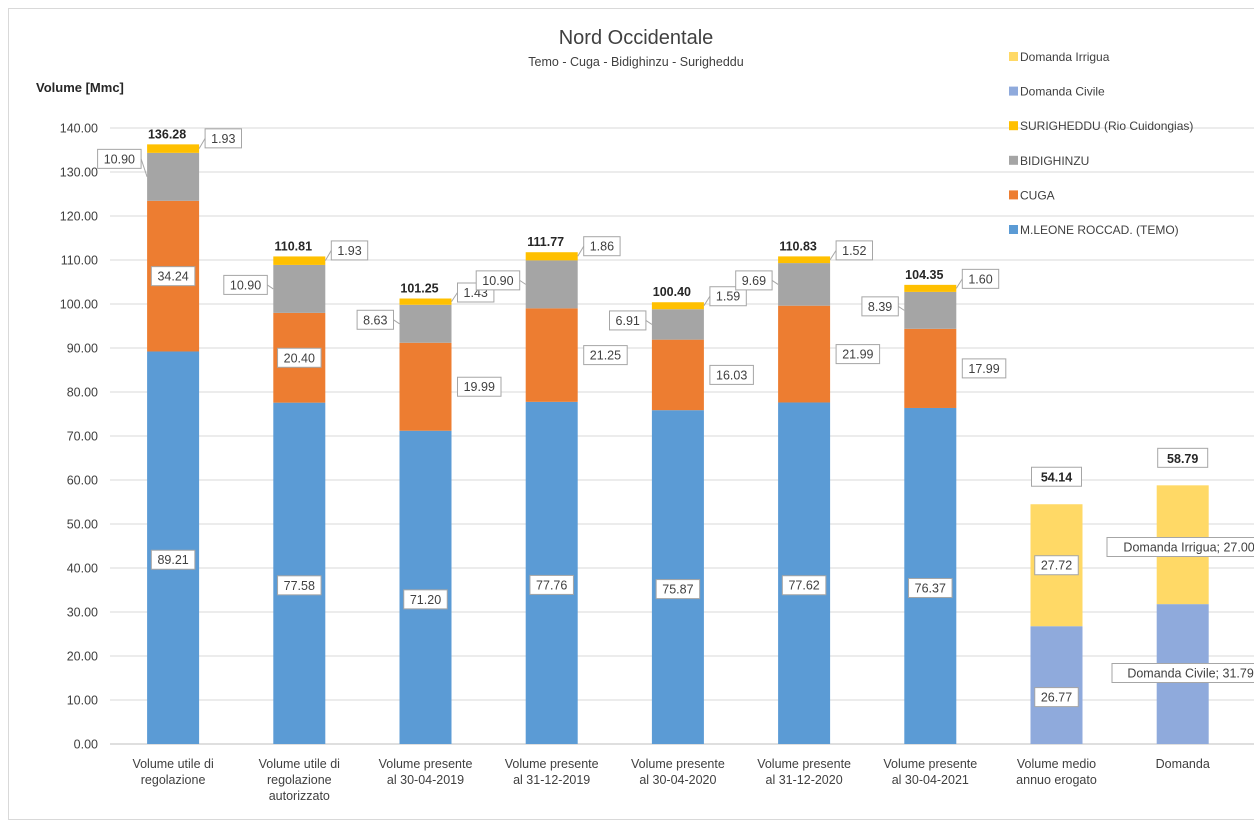 This screenshot has height=823, width=1254. I want to click on data-label: 1.59, so click(728, 297).